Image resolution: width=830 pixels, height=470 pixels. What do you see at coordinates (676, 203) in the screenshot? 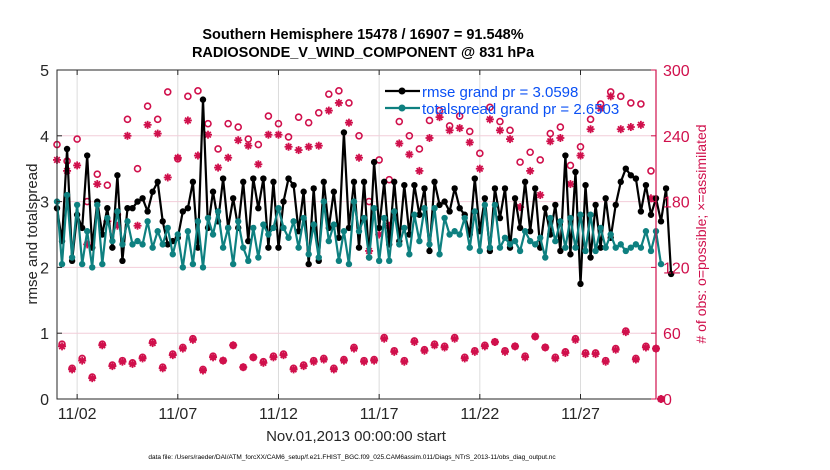
I see `y-right-tick-label: 180` at bounding box center [676, 203].